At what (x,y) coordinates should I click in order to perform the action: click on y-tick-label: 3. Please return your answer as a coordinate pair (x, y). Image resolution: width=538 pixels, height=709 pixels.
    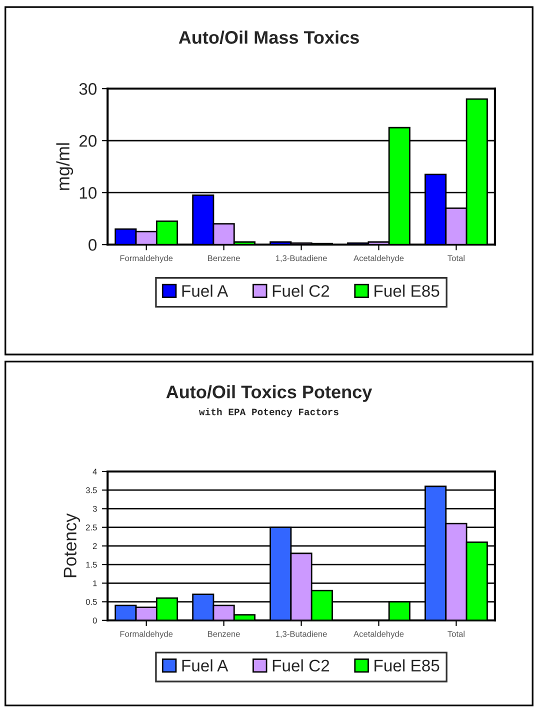
    Looking at the image, I should click on (94, 509).